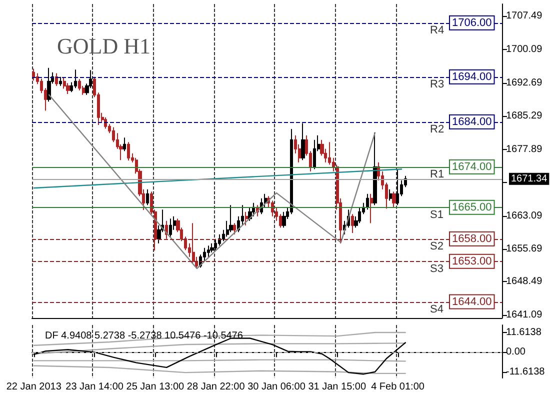  I want to click on y-tick-label: 1692.69, so click(524, 82).